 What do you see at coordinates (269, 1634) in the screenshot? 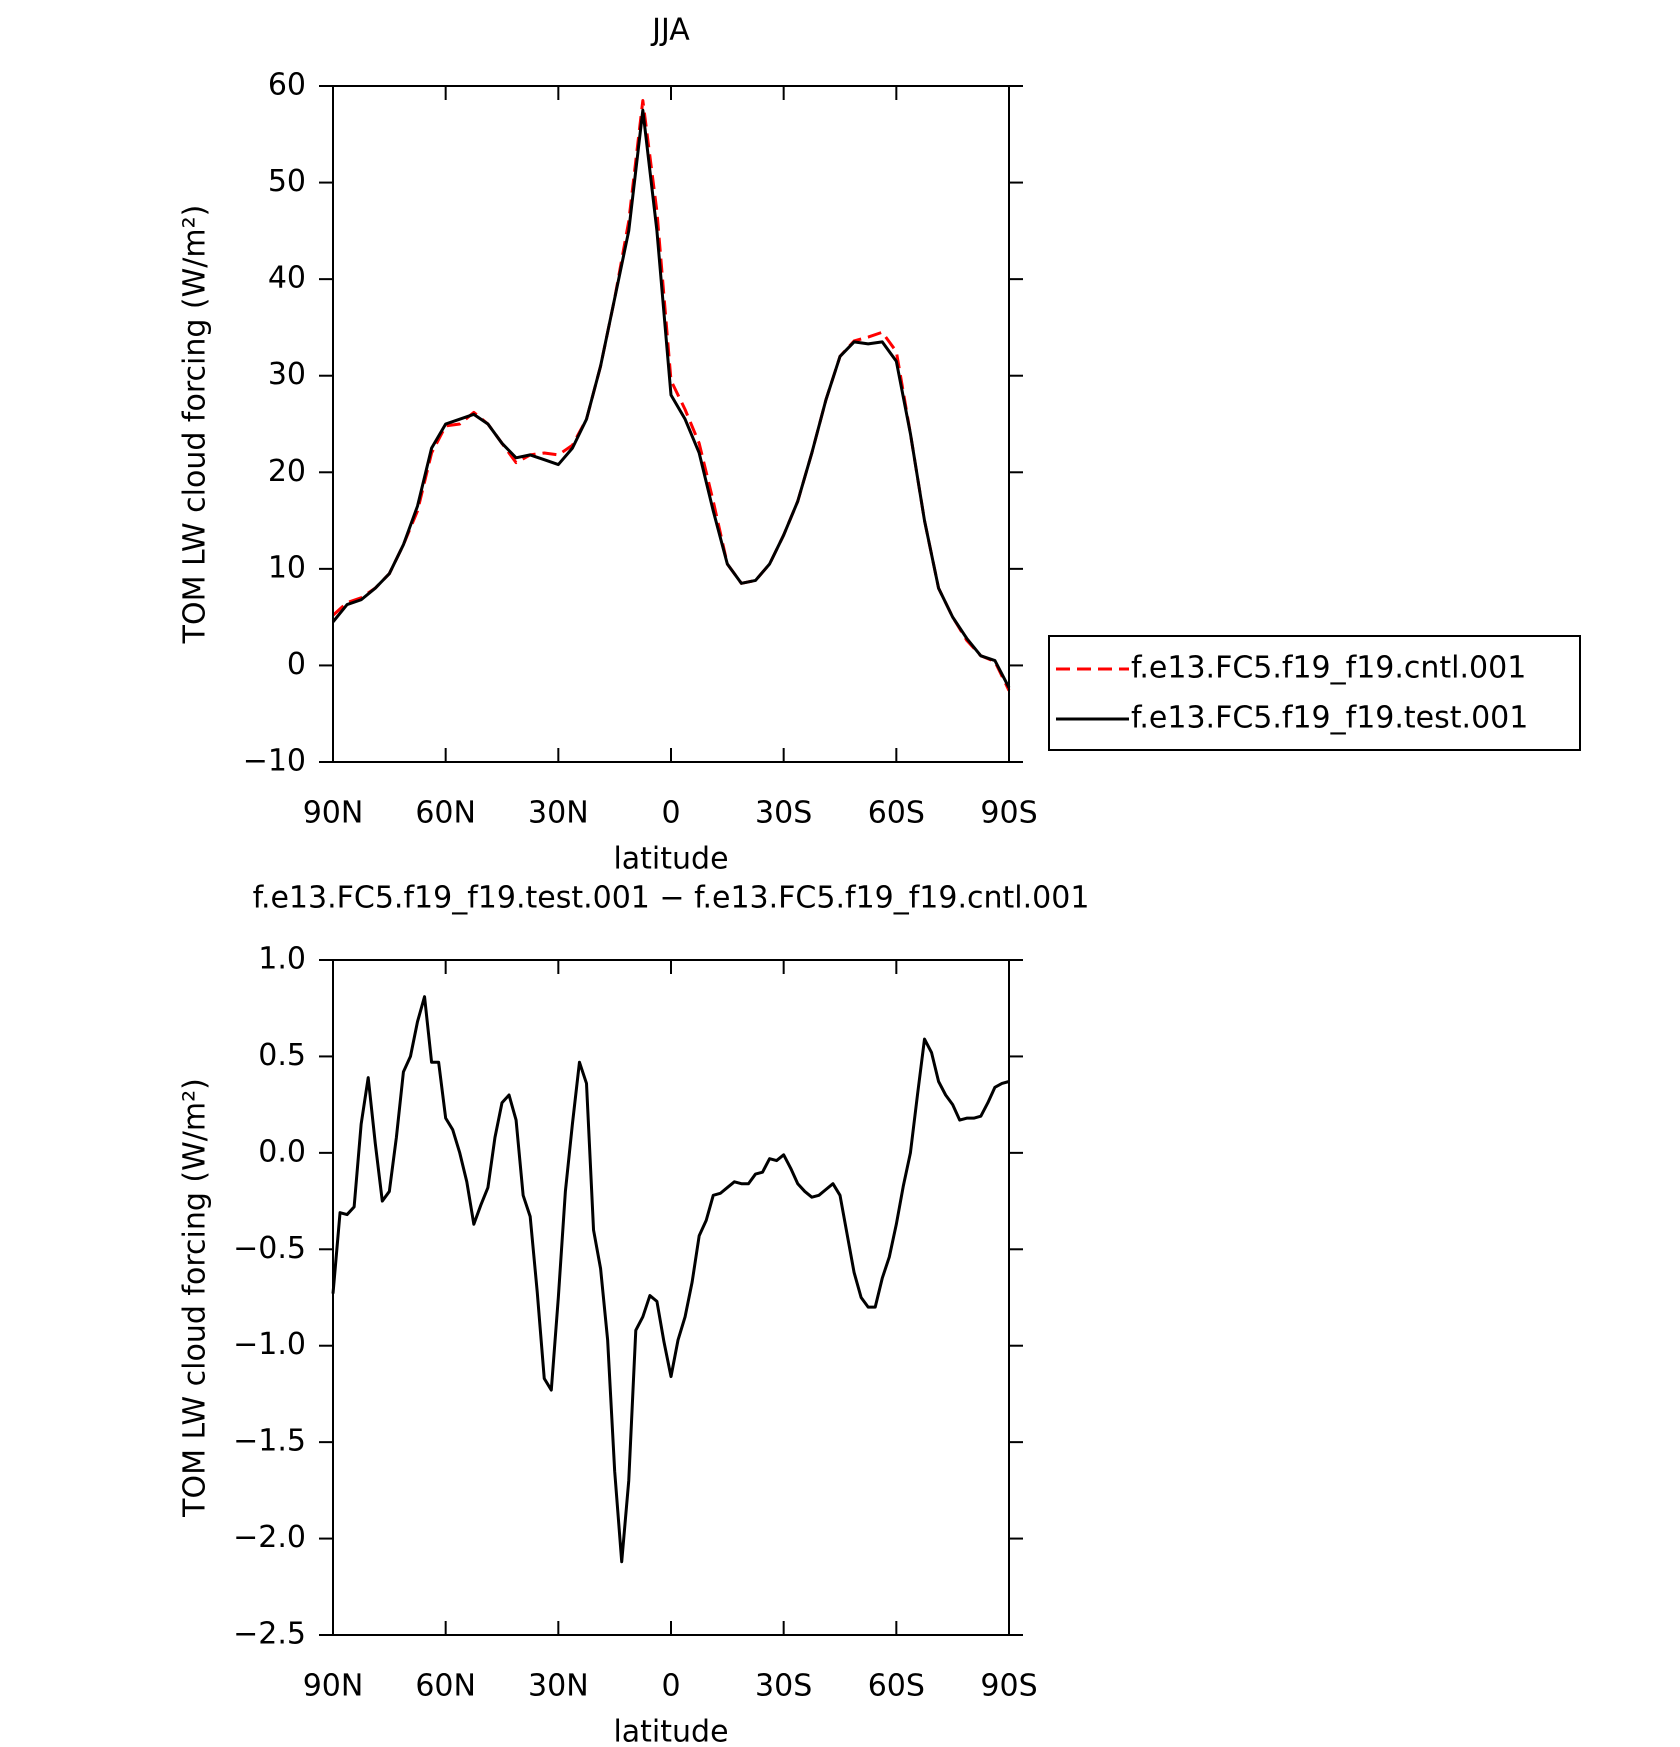
I see `y-tick-label: −2.5` at bounding box center [269, 1634].